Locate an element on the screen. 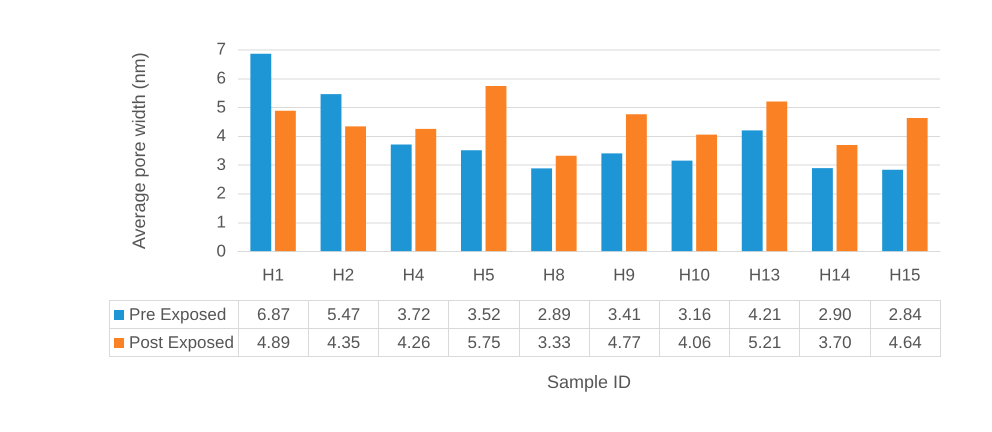 This screenshot has width=992, height=432. data-label: 3.33 is located at coordinates (554, 342).